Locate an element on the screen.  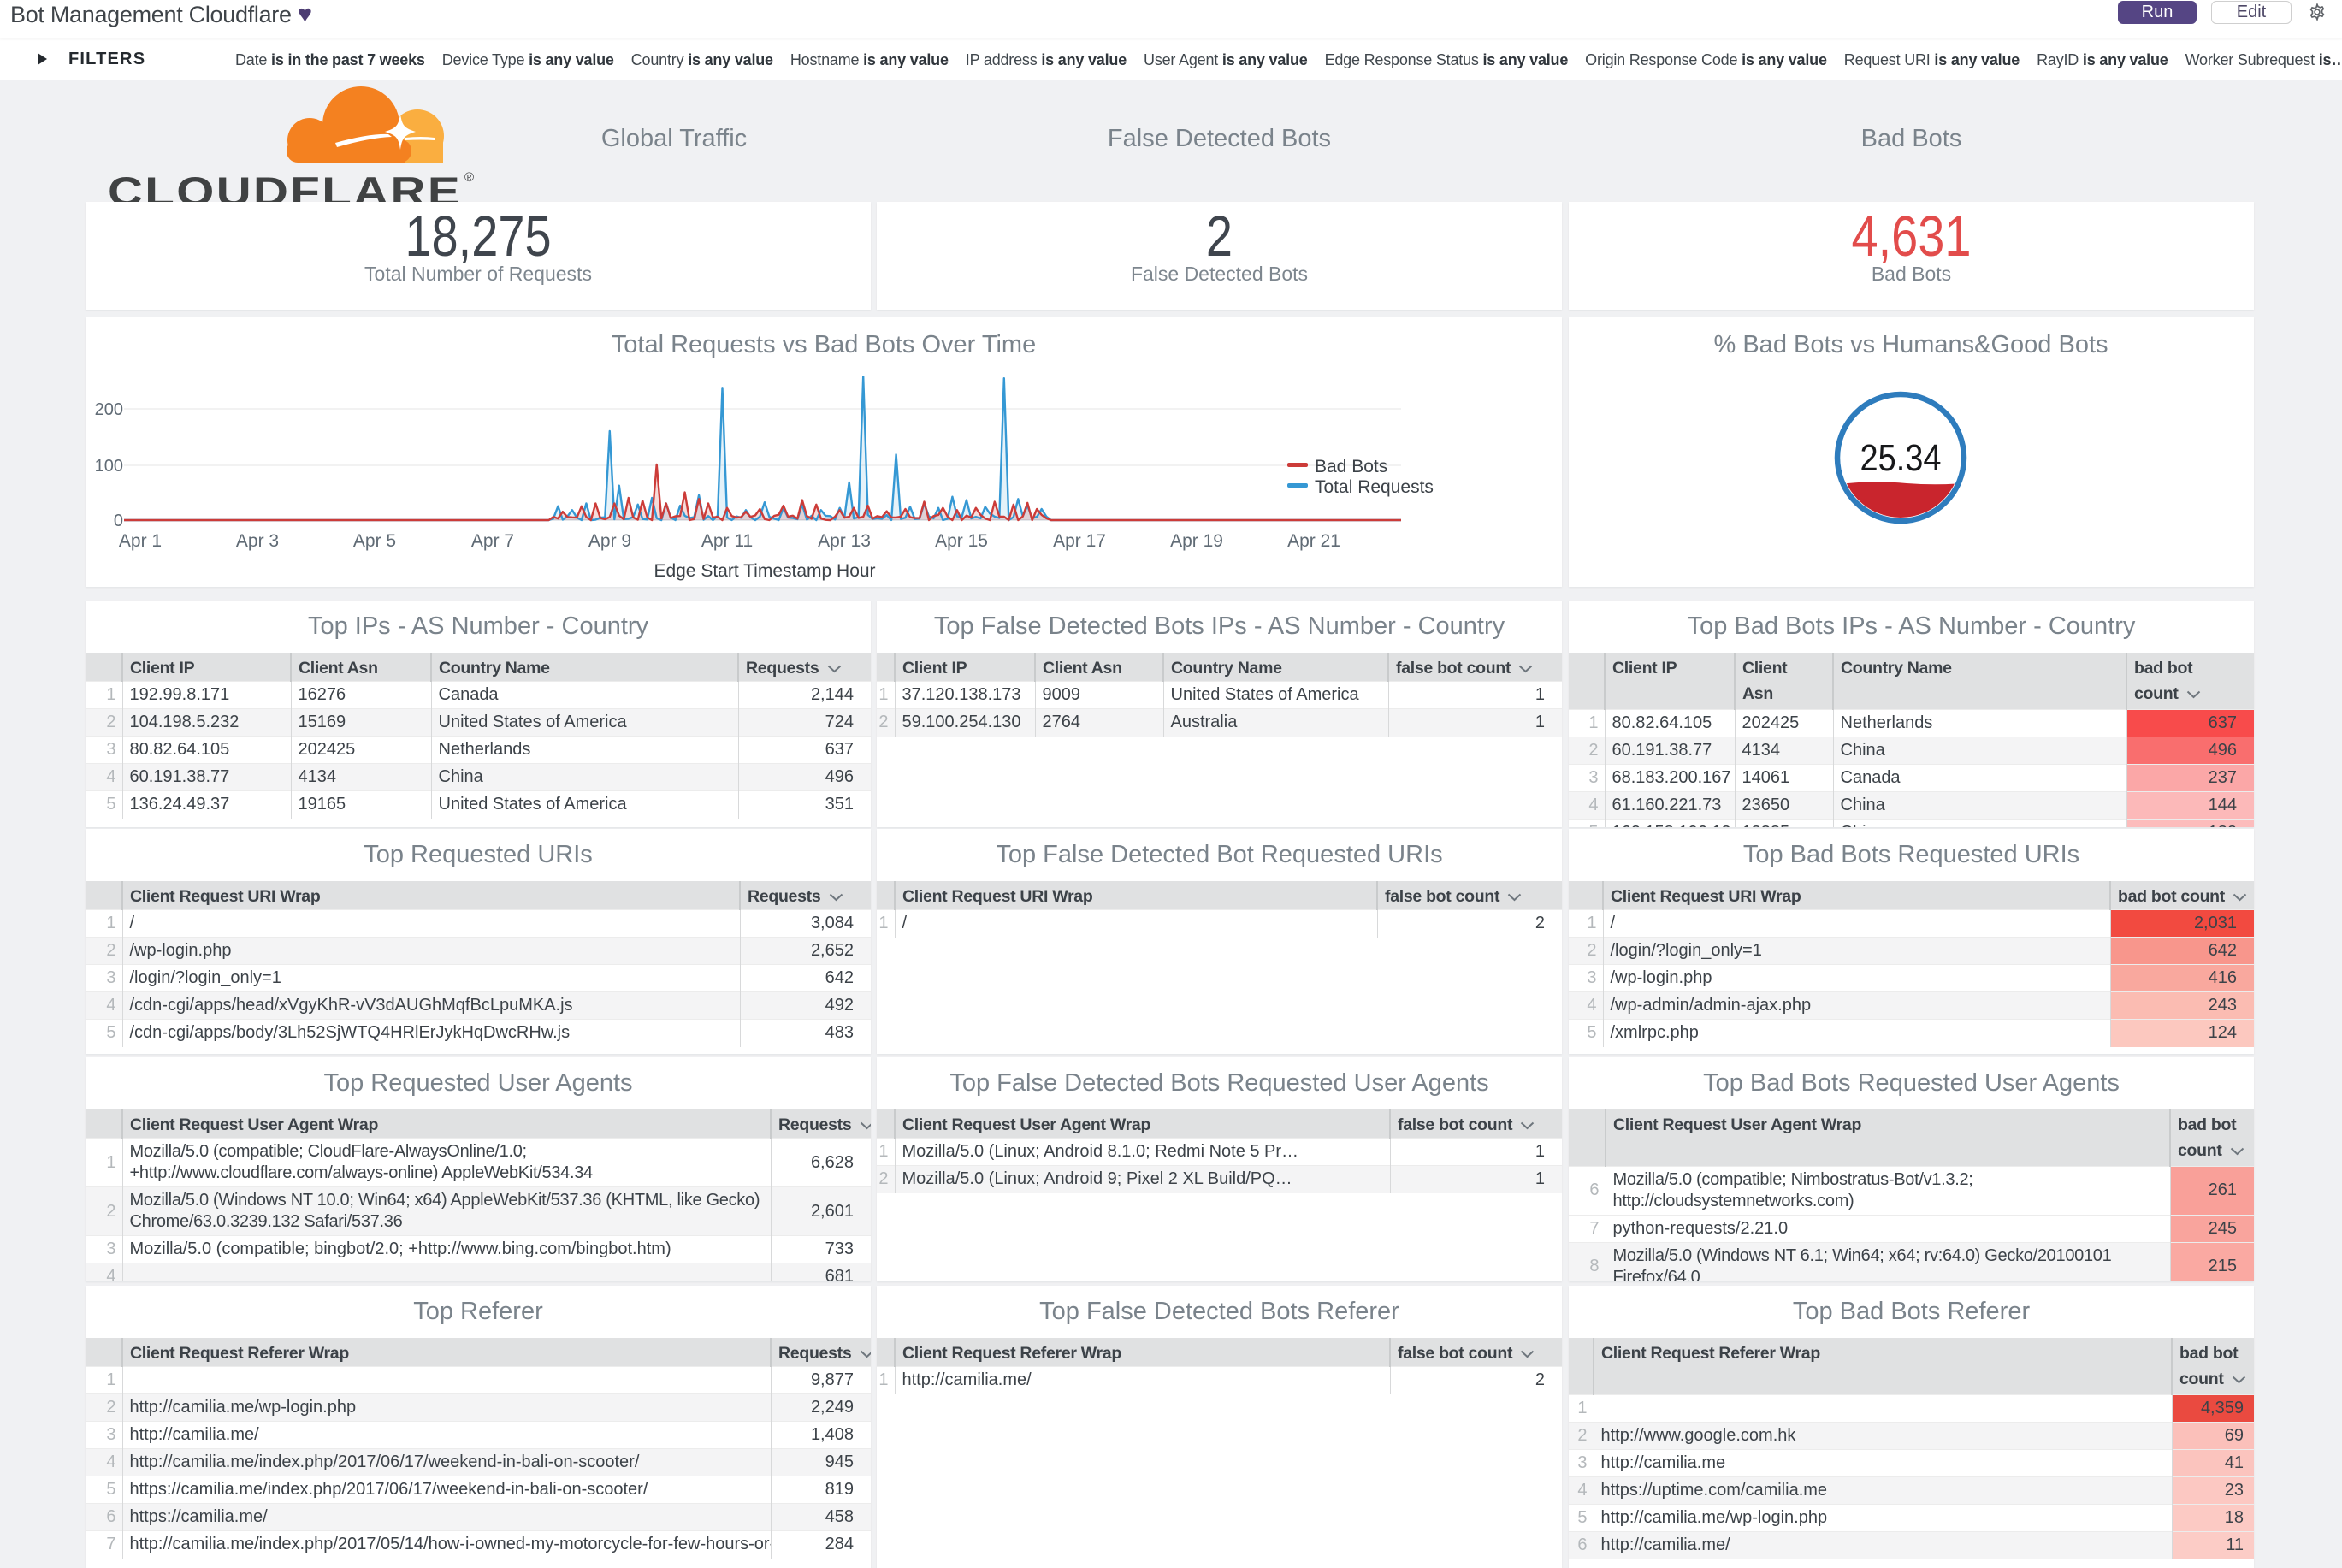
svg-text: Apr 9 is located at coordinates (609, 541).